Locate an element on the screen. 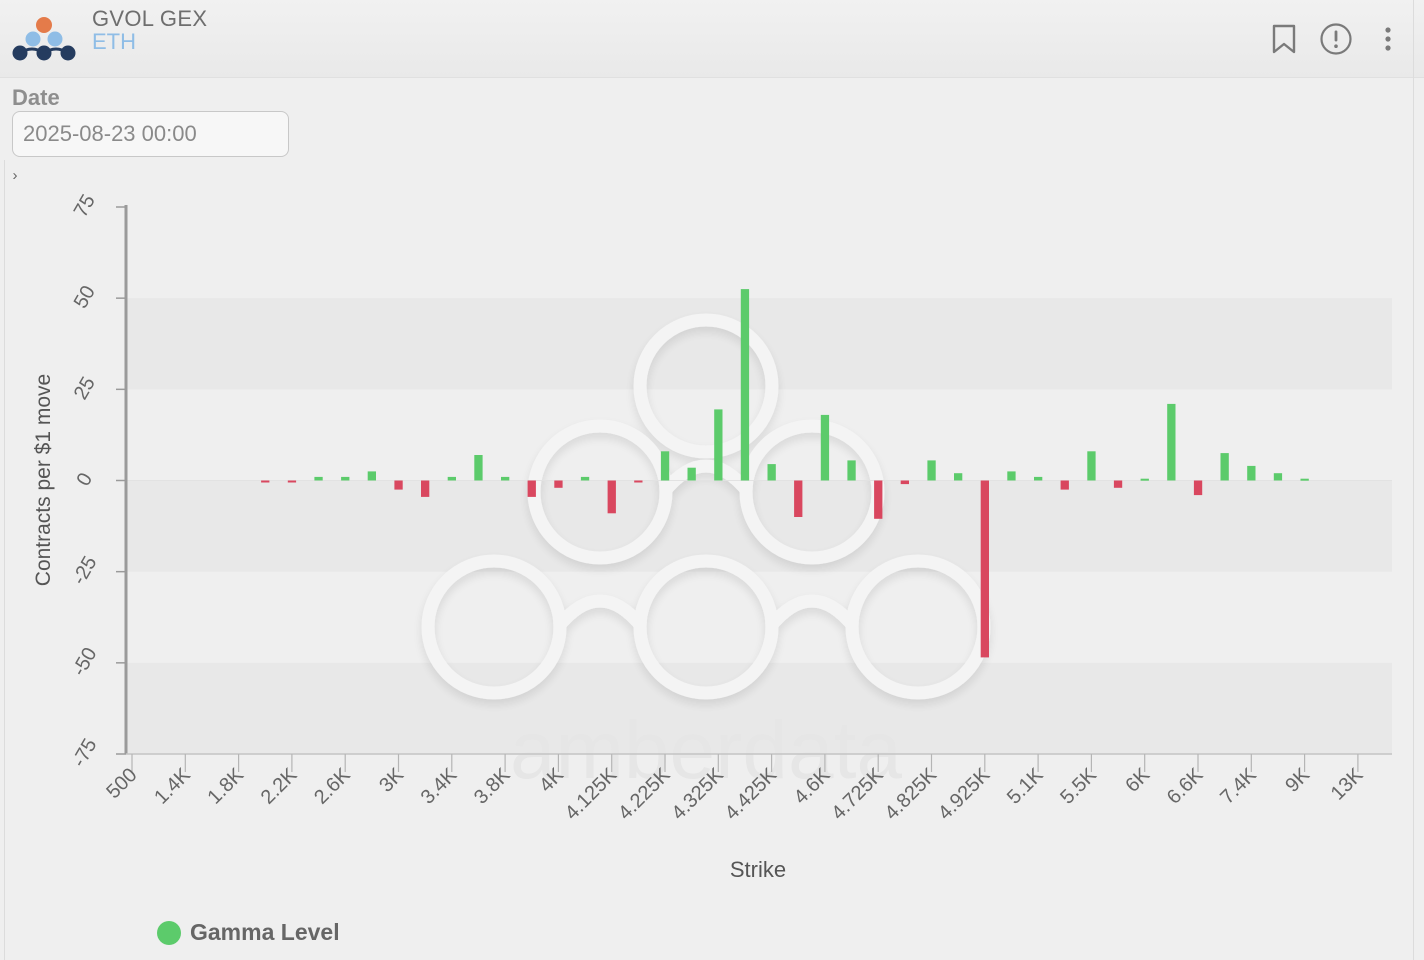 This screenshot has width=1424, height=960. legend-item-gamma-level: Gamma Level is located at coordinates (248, 932).